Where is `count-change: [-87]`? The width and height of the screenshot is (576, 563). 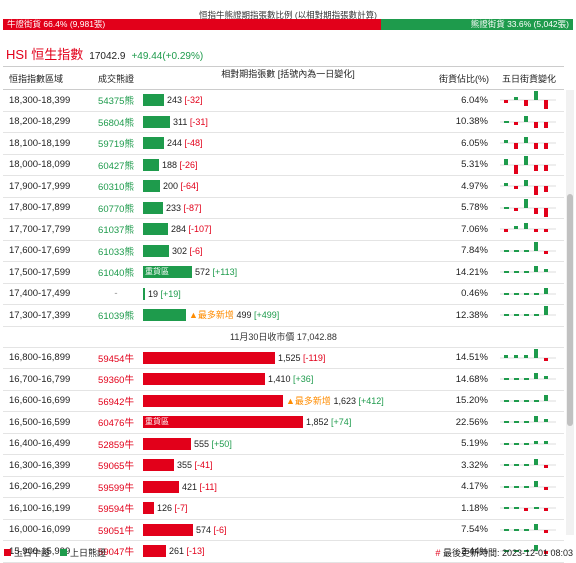
count-change: [-87] is located at coordinates (192, 207).